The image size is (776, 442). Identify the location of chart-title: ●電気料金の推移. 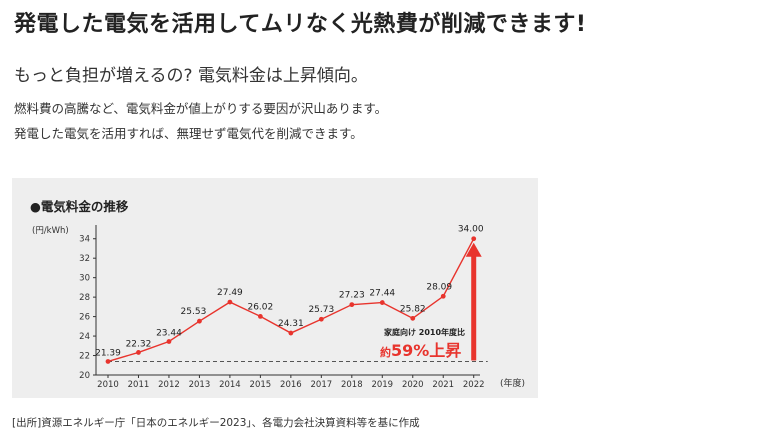
(79, 206).